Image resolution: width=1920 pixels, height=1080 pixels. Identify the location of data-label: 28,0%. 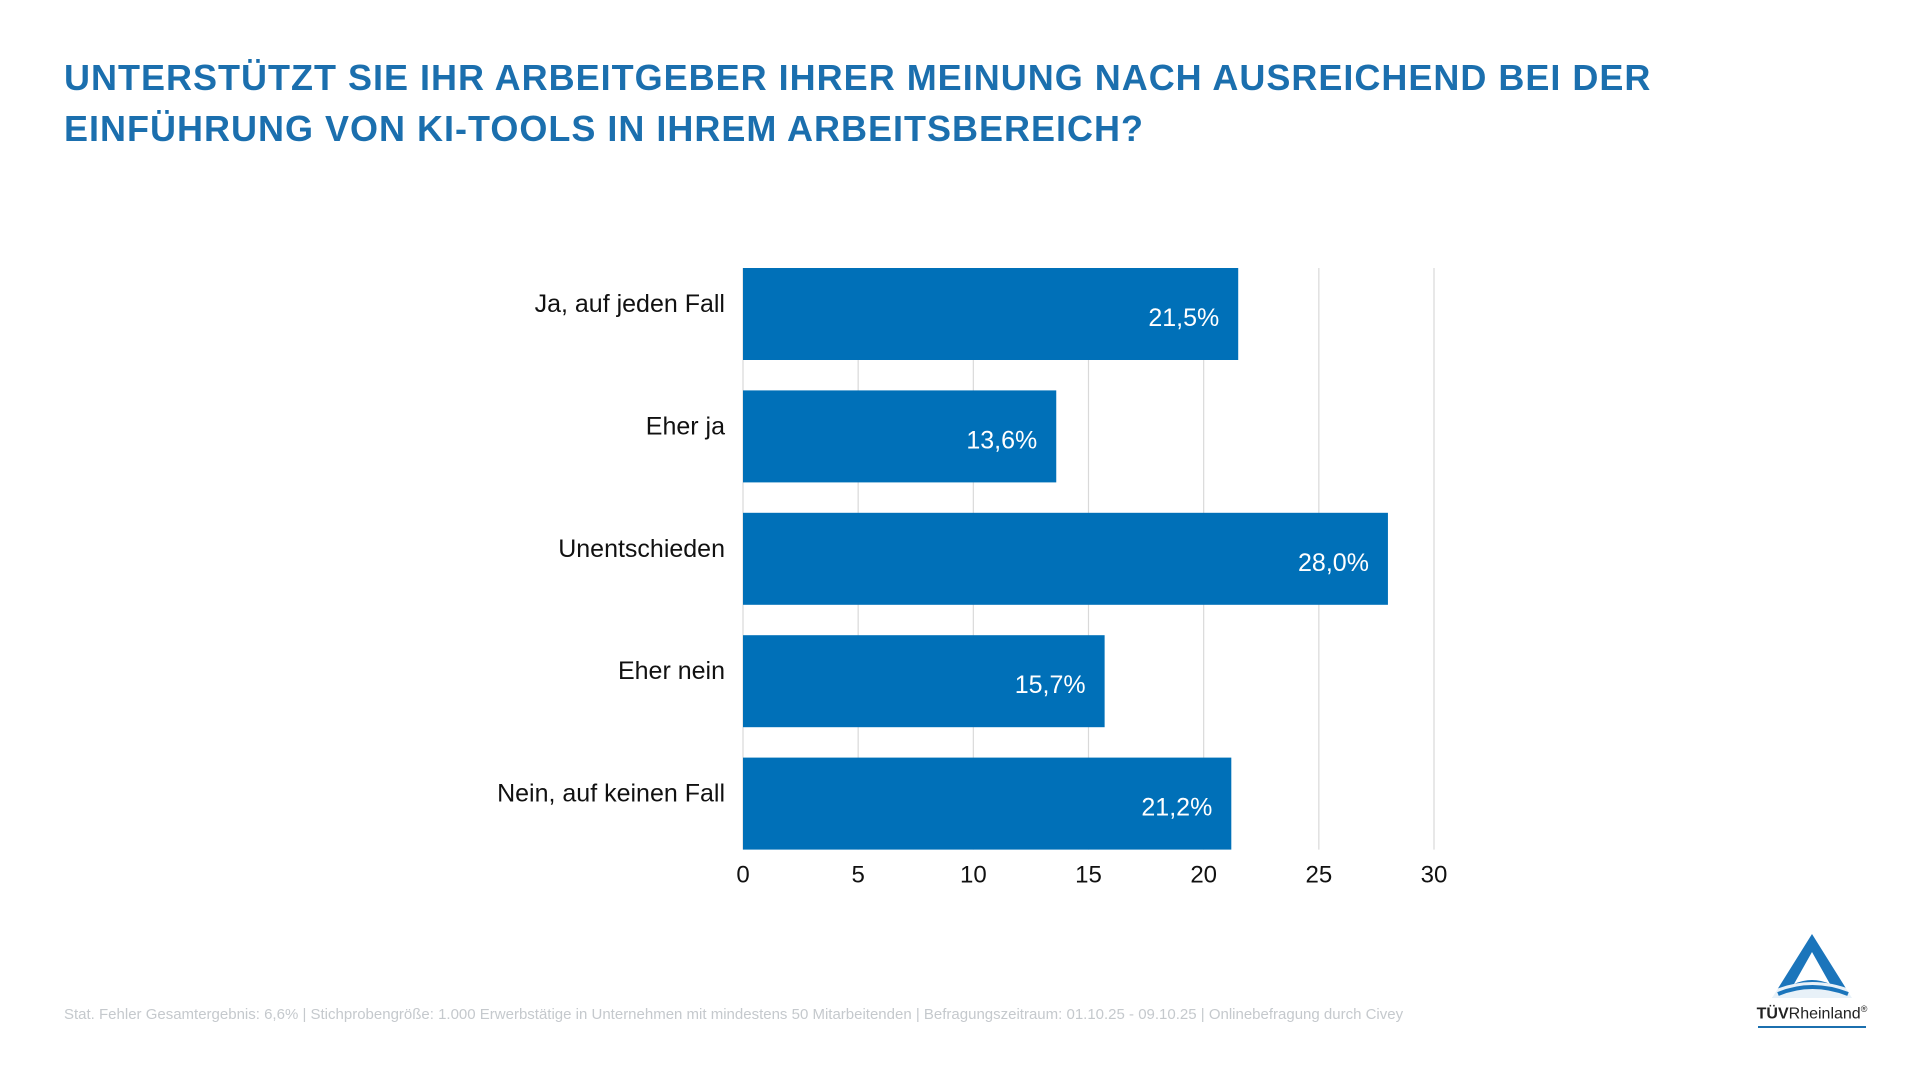
(1333, 563).